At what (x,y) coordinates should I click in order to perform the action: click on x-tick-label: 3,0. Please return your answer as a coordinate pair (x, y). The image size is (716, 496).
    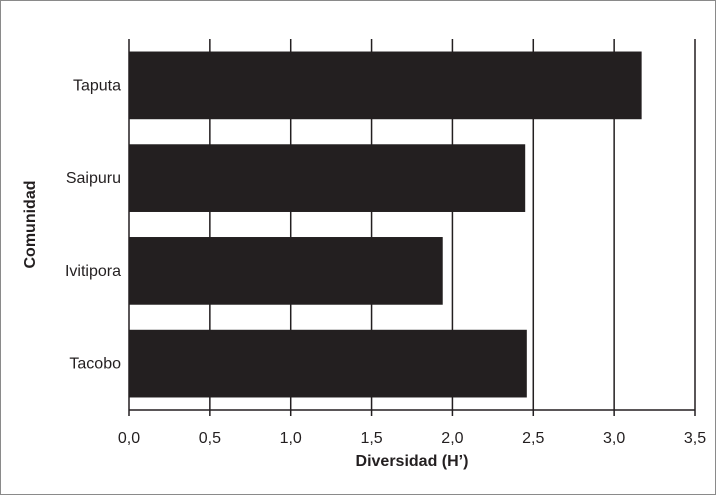
    Looking at the image, I should click on (614, 438).